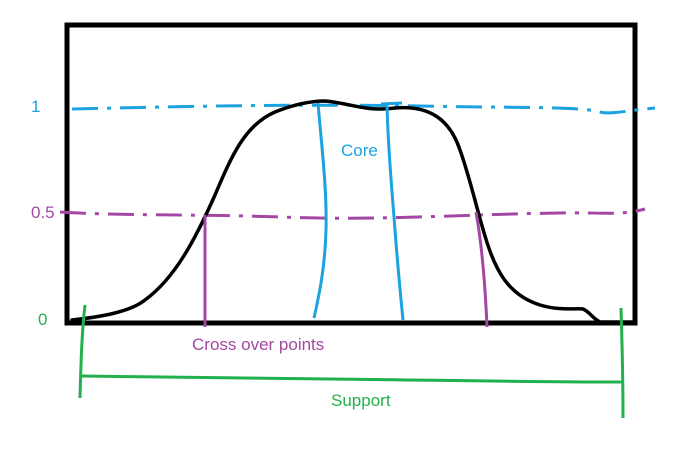 This screenshot has width=683, height=458. Describe the element at coordinates (43, 212) in the screenshot. I see `y-label-half: 0.5` at that location.